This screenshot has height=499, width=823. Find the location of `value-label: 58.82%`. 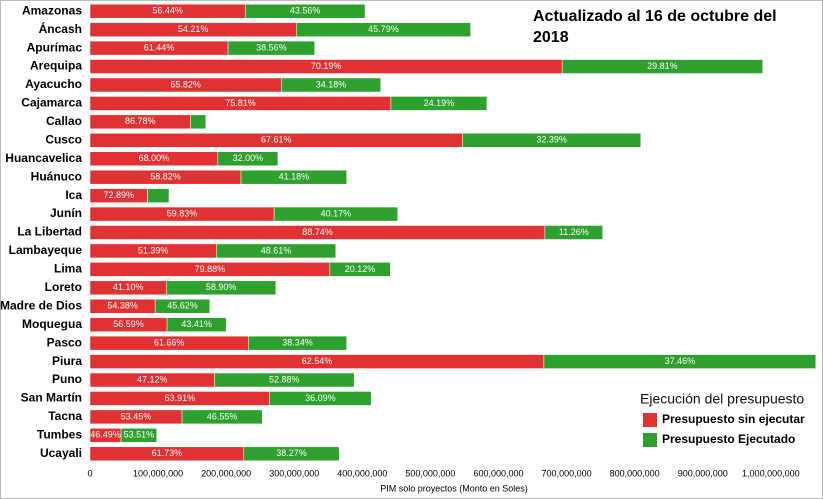

value-label: 58.82% is located at coordinates (165, 177).